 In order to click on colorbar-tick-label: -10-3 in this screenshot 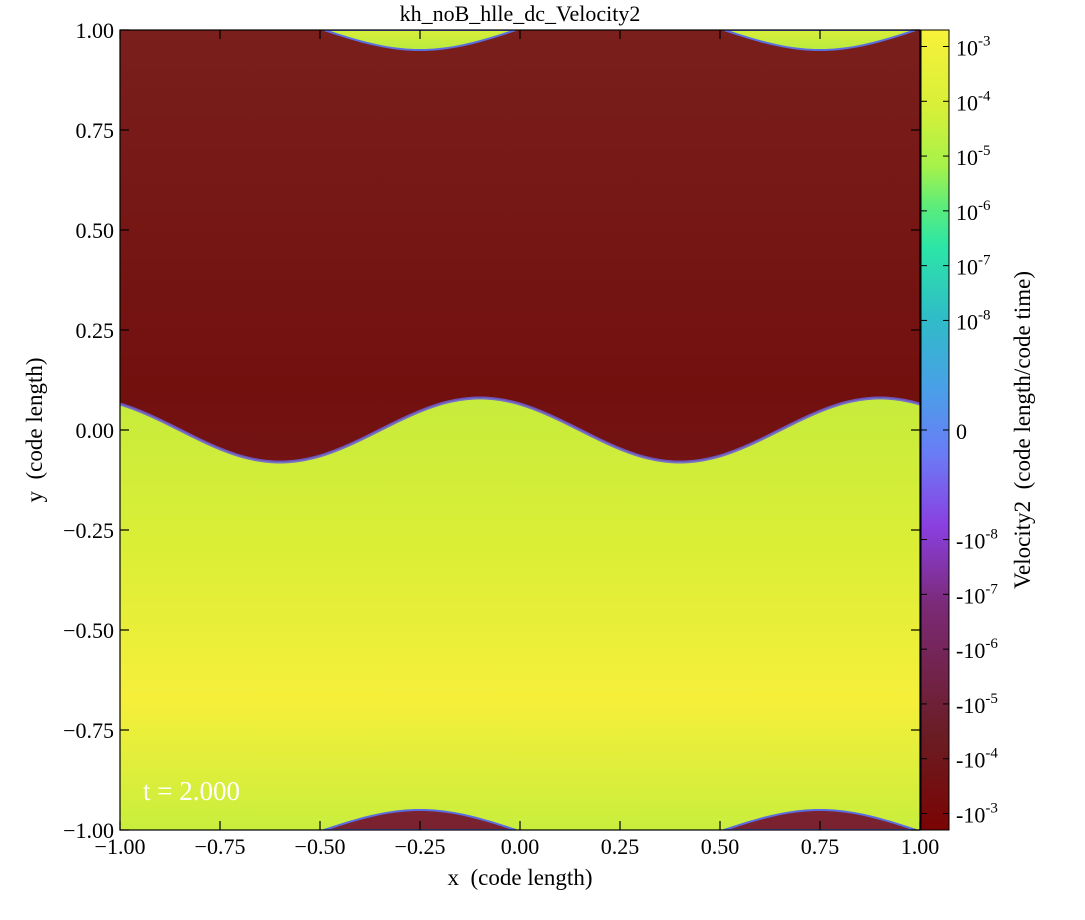, I will do `click(977, 814)`.